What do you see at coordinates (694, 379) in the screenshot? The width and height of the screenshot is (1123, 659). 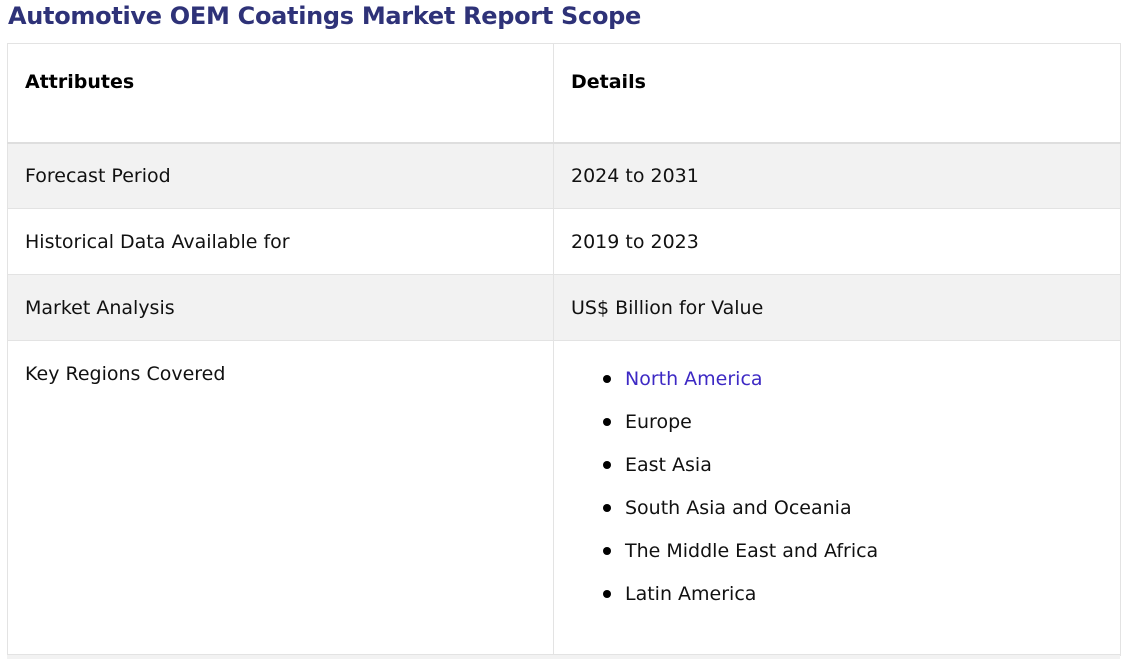 I see `region-link-north-america: North America` at bounding box center [694, 379].